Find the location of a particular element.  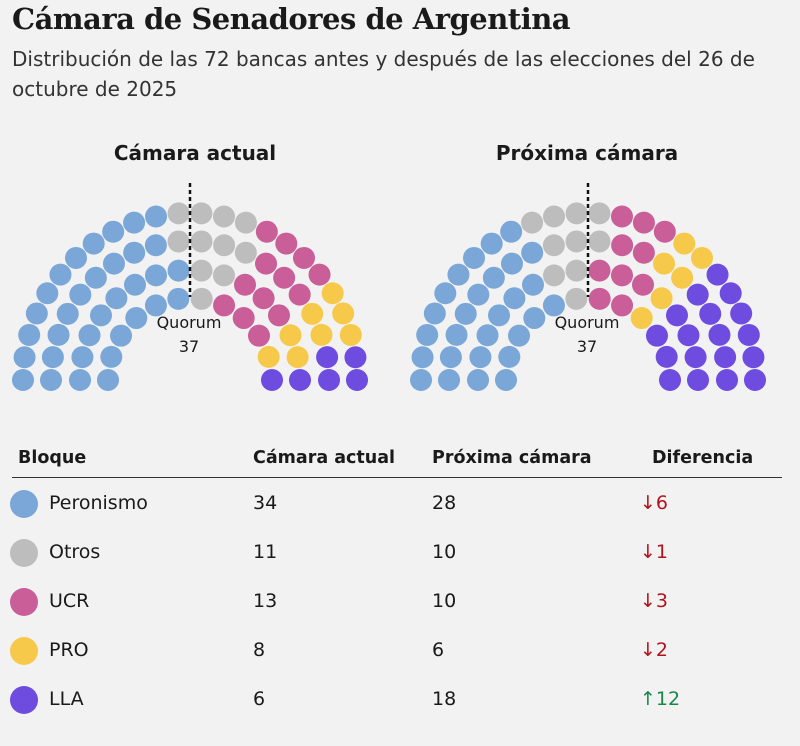

diferencia-value: ↓3 is located at coordinates (654, 601).